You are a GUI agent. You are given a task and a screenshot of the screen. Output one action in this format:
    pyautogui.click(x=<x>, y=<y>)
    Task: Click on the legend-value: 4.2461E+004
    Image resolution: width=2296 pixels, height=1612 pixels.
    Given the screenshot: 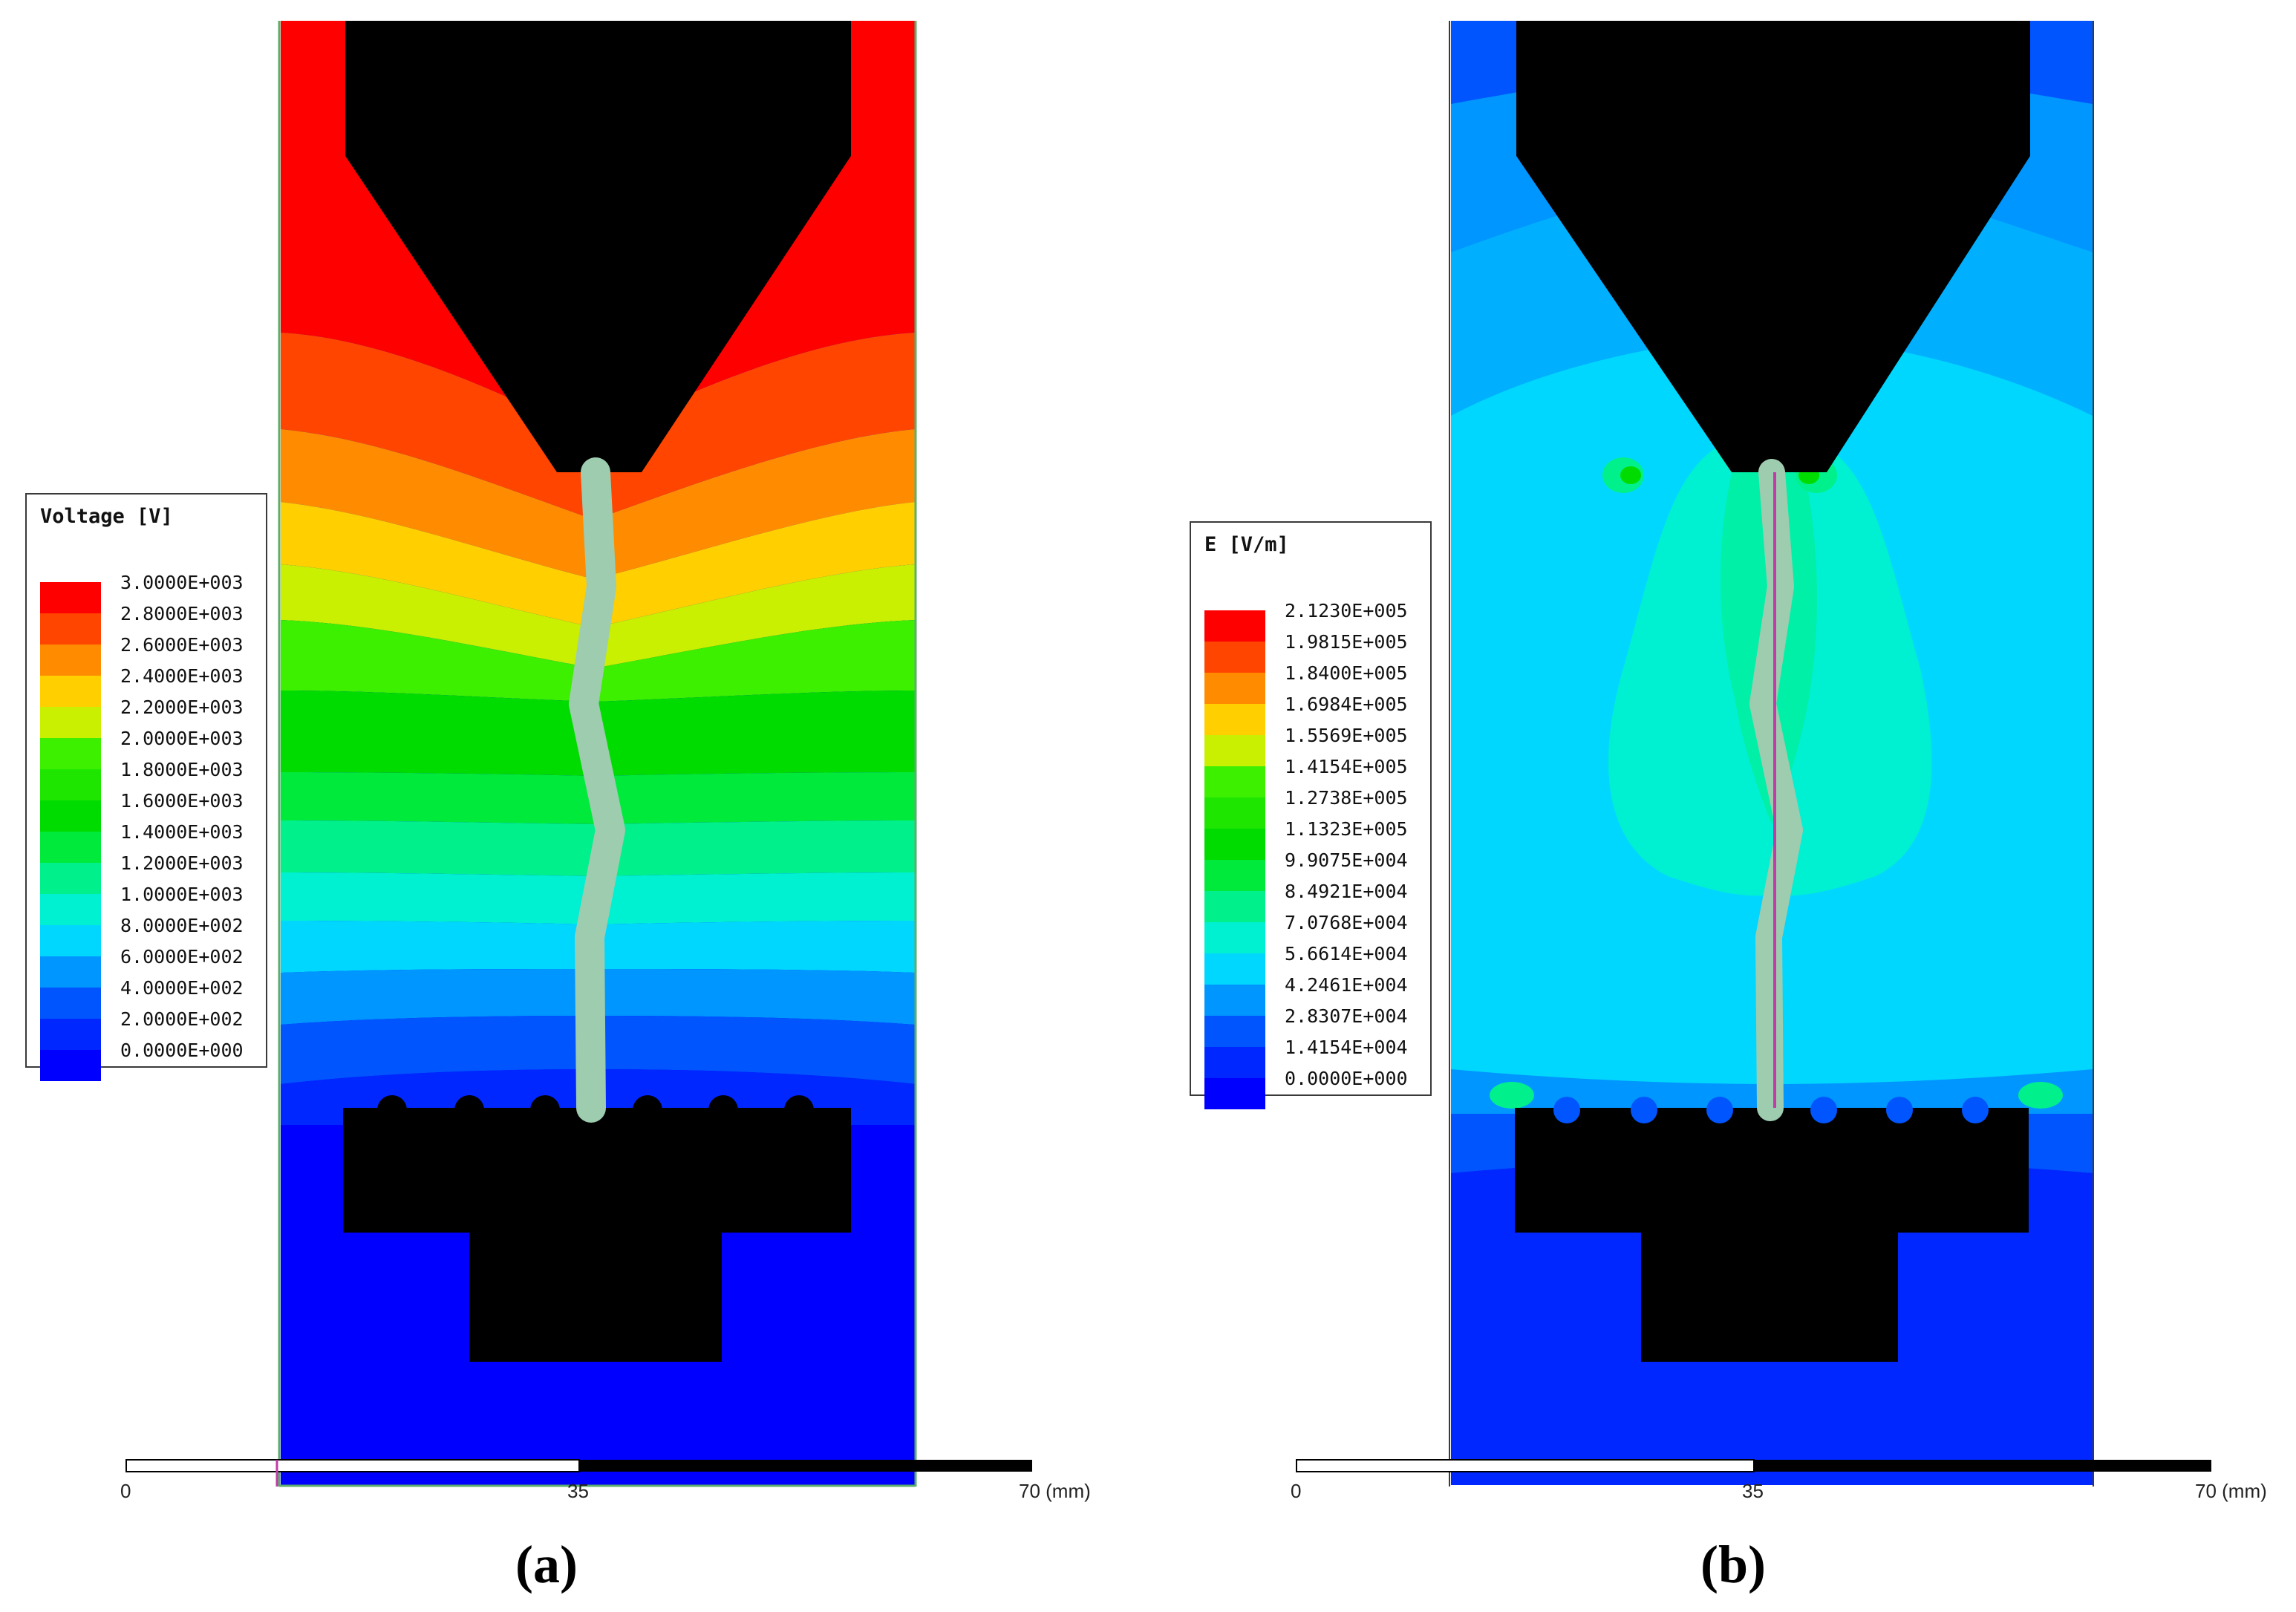 What is the action you would take?
    pyautogui.click(x=1346, y=985)
    